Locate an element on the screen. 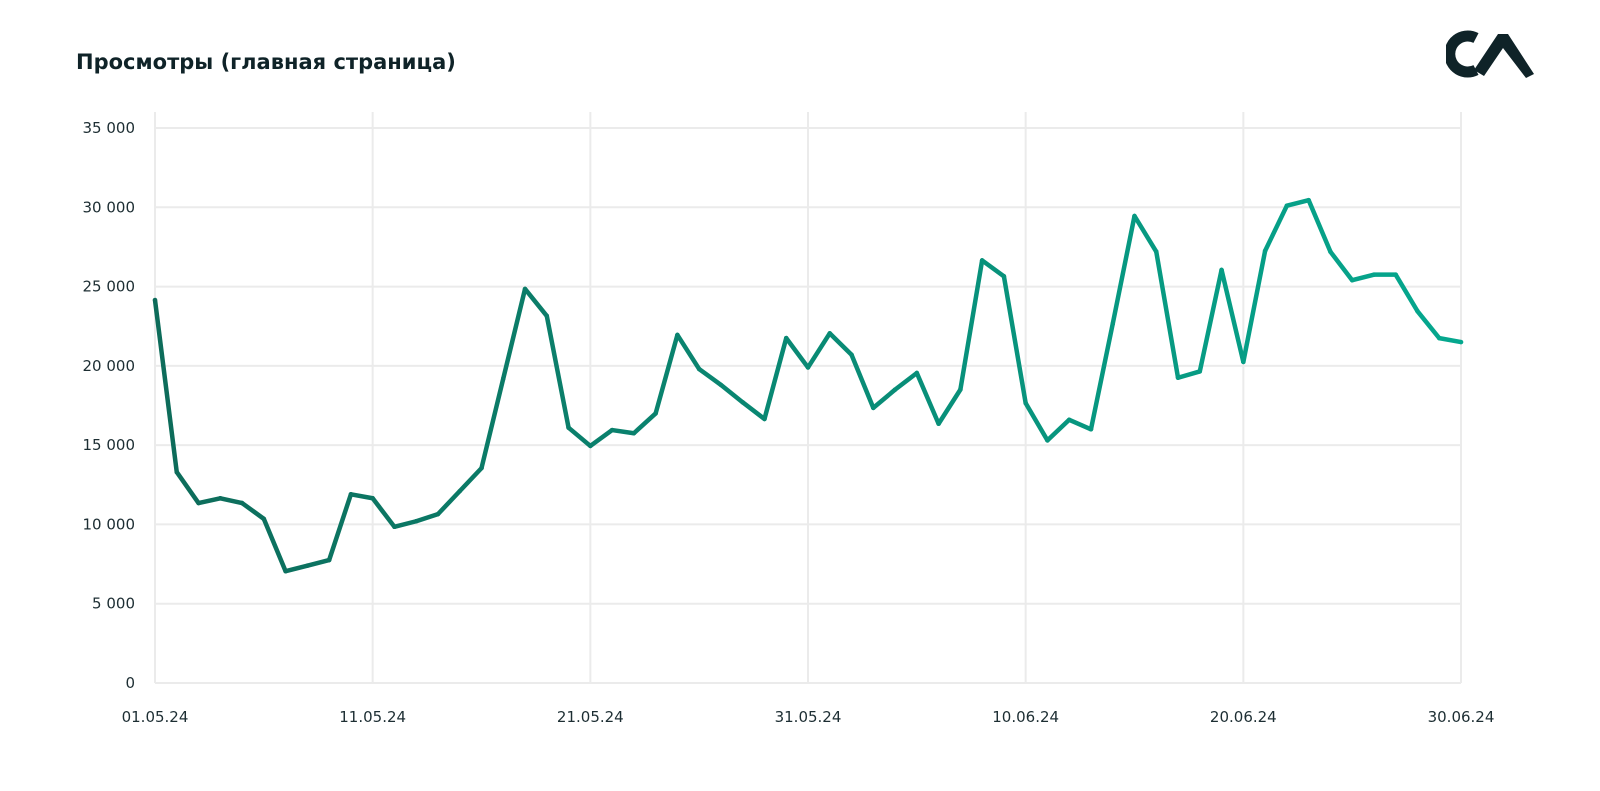 The image size is (1600, 791). x-tick-label: 30.06.24 is located at coordinates (1461, 717).